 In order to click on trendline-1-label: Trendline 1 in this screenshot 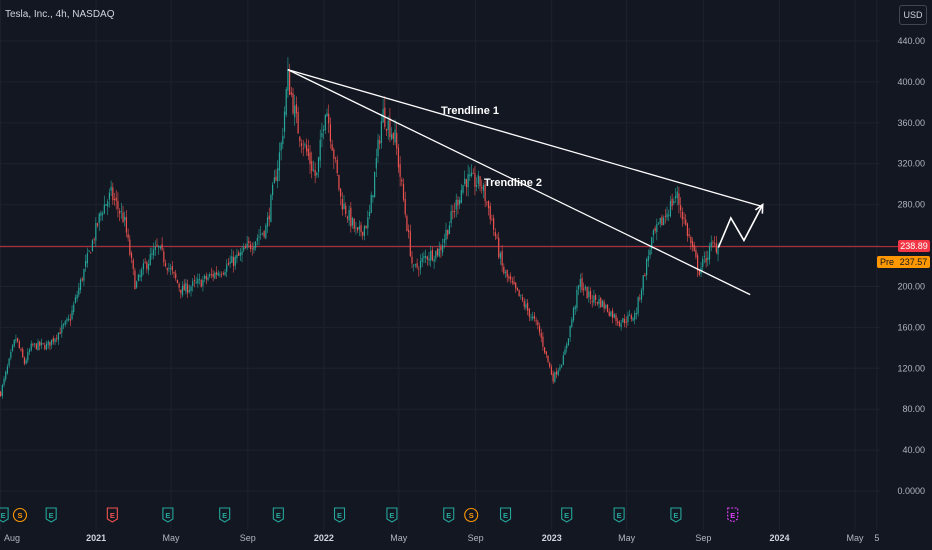, I will do `click(470, 111)`.